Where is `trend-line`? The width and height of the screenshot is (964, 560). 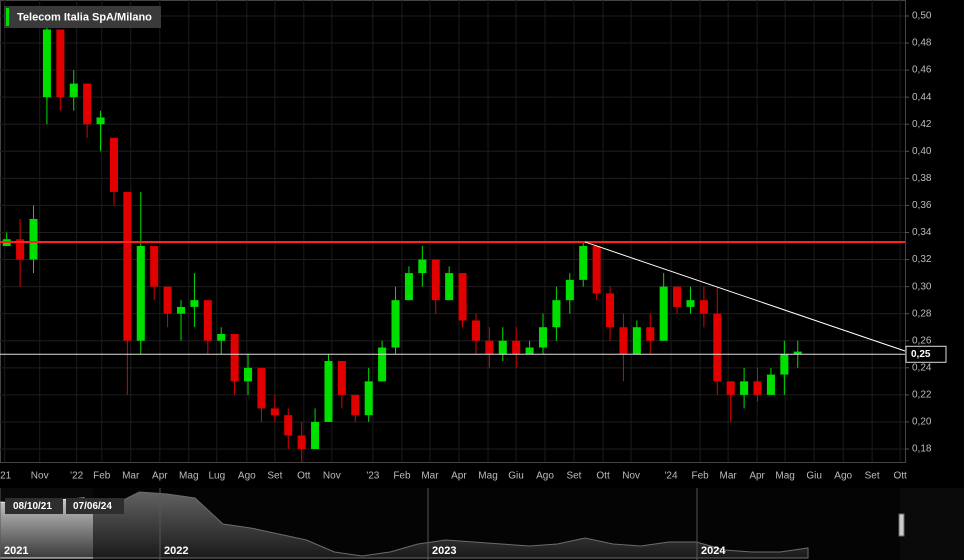
trend-line is located at coordinates (745, 296).